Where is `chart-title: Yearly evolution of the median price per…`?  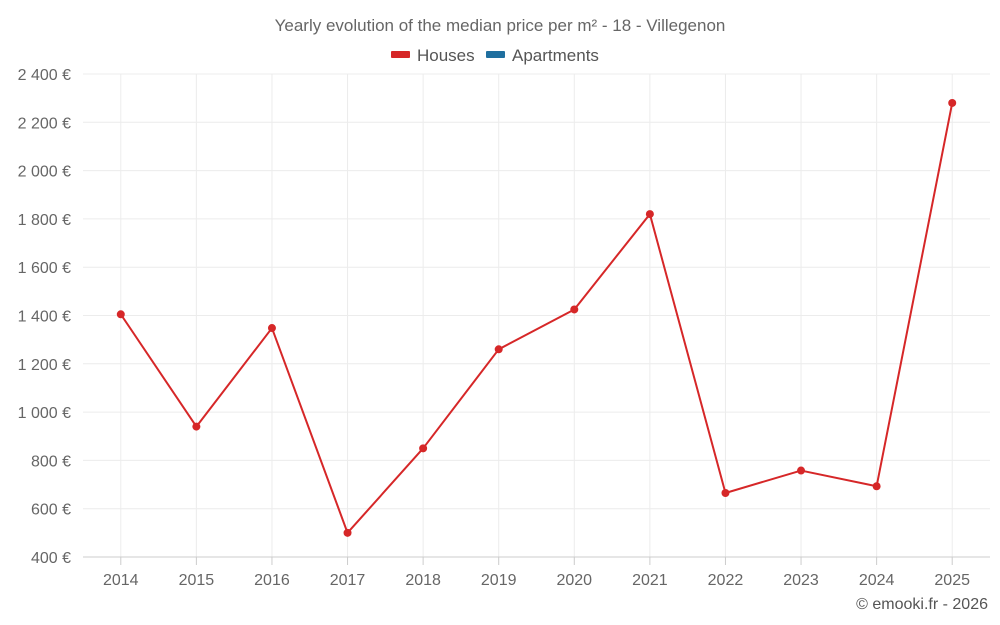
chart-title: Yearly evolution of the median price per… is located at coordinates (500, 25).